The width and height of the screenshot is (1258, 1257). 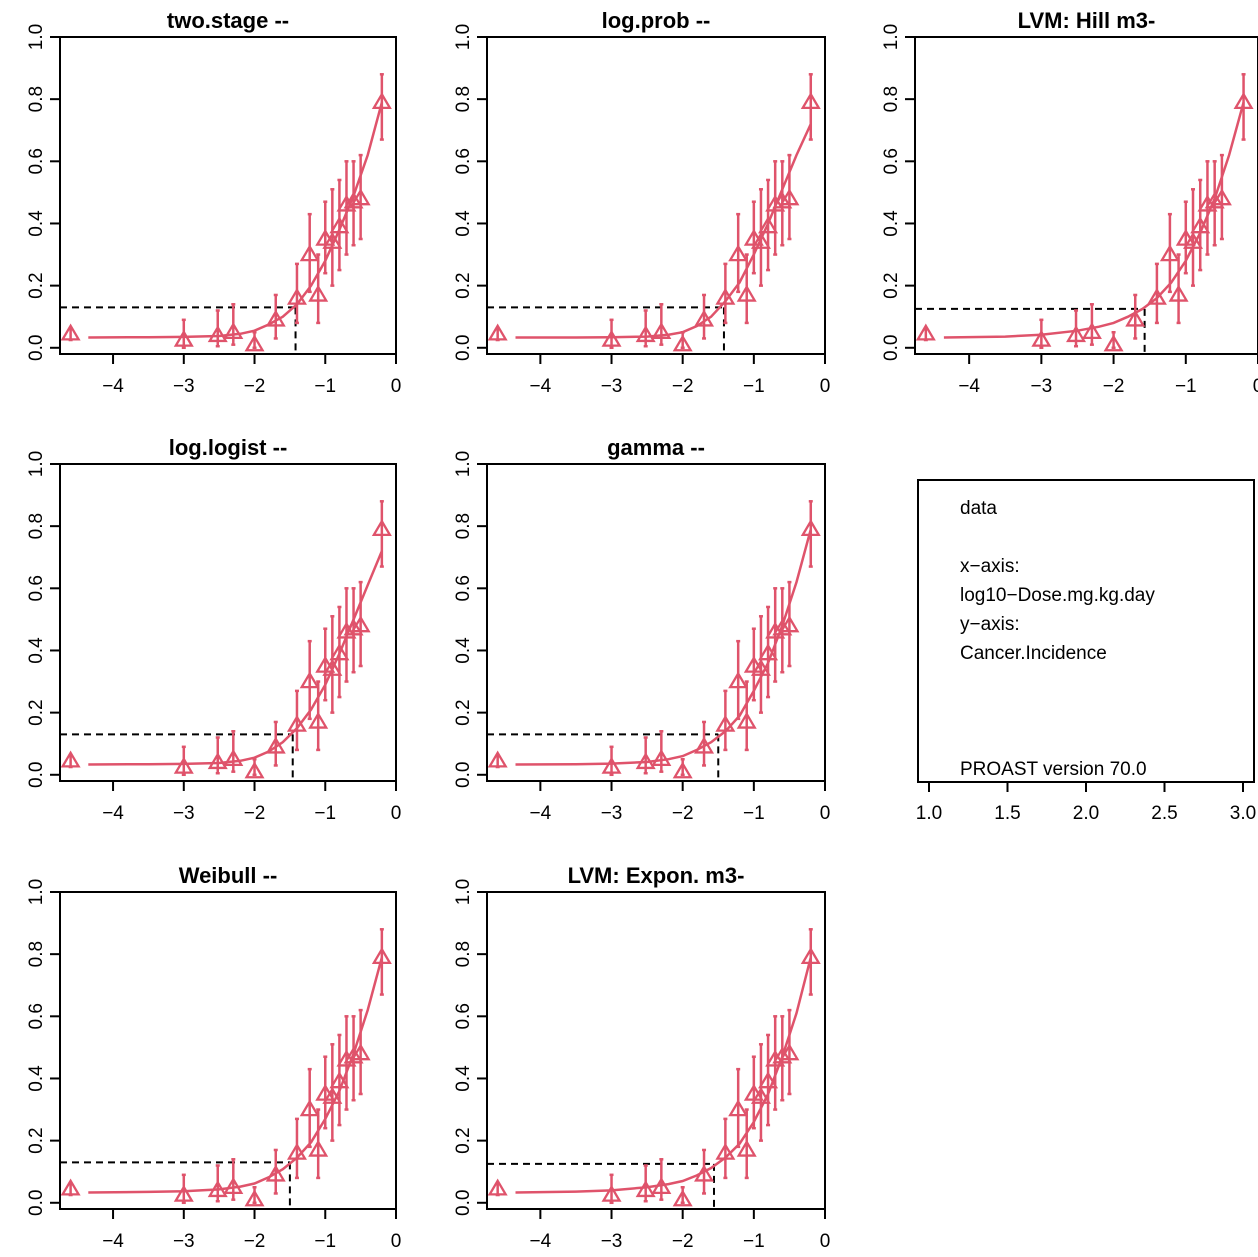 What do you see at coordinates (656, 447) in the screenshot?
I see `panel-title: gamma --` at bounding box center [656, 447].